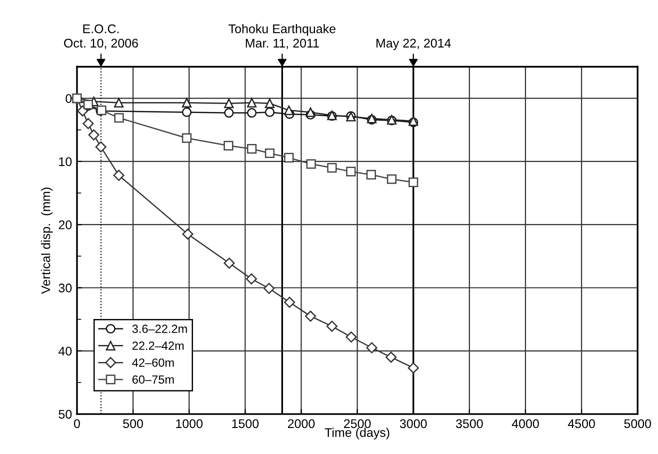  I want to click on y-tick-label: 0, so click(69, 98).